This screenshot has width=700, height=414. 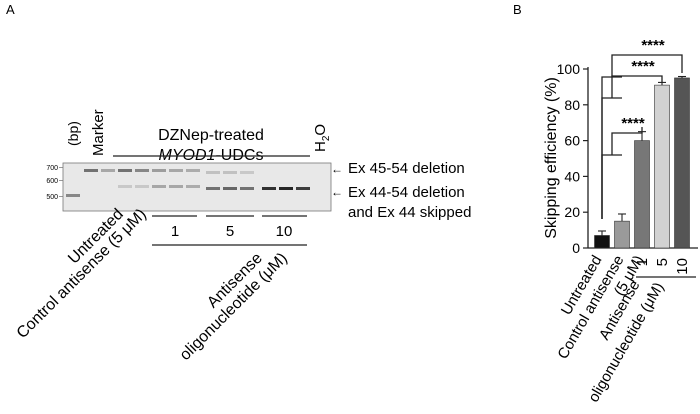 What do you see at coordinates (82, 274) in the screenshot?
I see `lane-label-control: Control antisense (5 μM)` at bounding box center [82, 274].